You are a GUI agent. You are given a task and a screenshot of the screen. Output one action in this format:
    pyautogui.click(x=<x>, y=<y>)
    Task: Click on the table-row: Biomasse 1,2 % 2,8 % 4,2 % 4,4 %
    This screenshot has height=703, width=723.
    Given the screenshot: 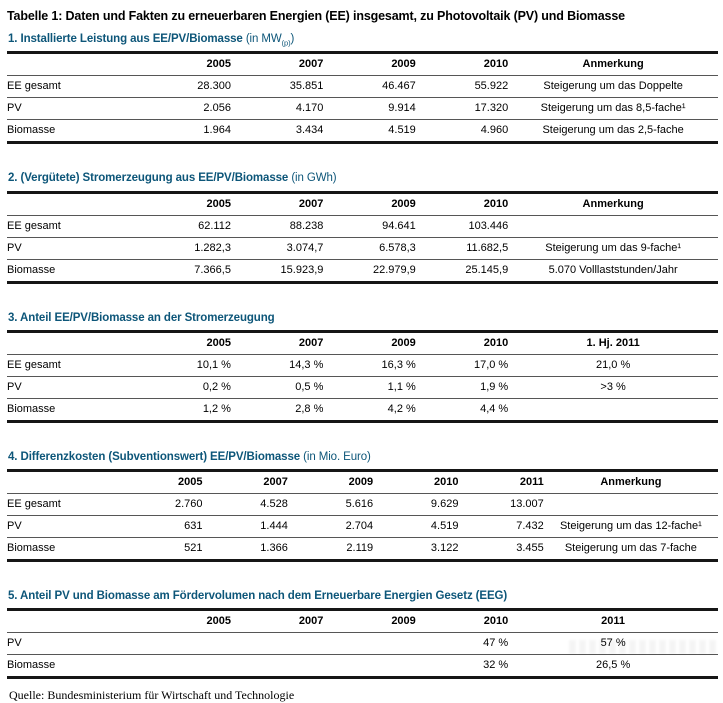 What is the action you would take?
    pyautogui.click(x=362, y=410)
    